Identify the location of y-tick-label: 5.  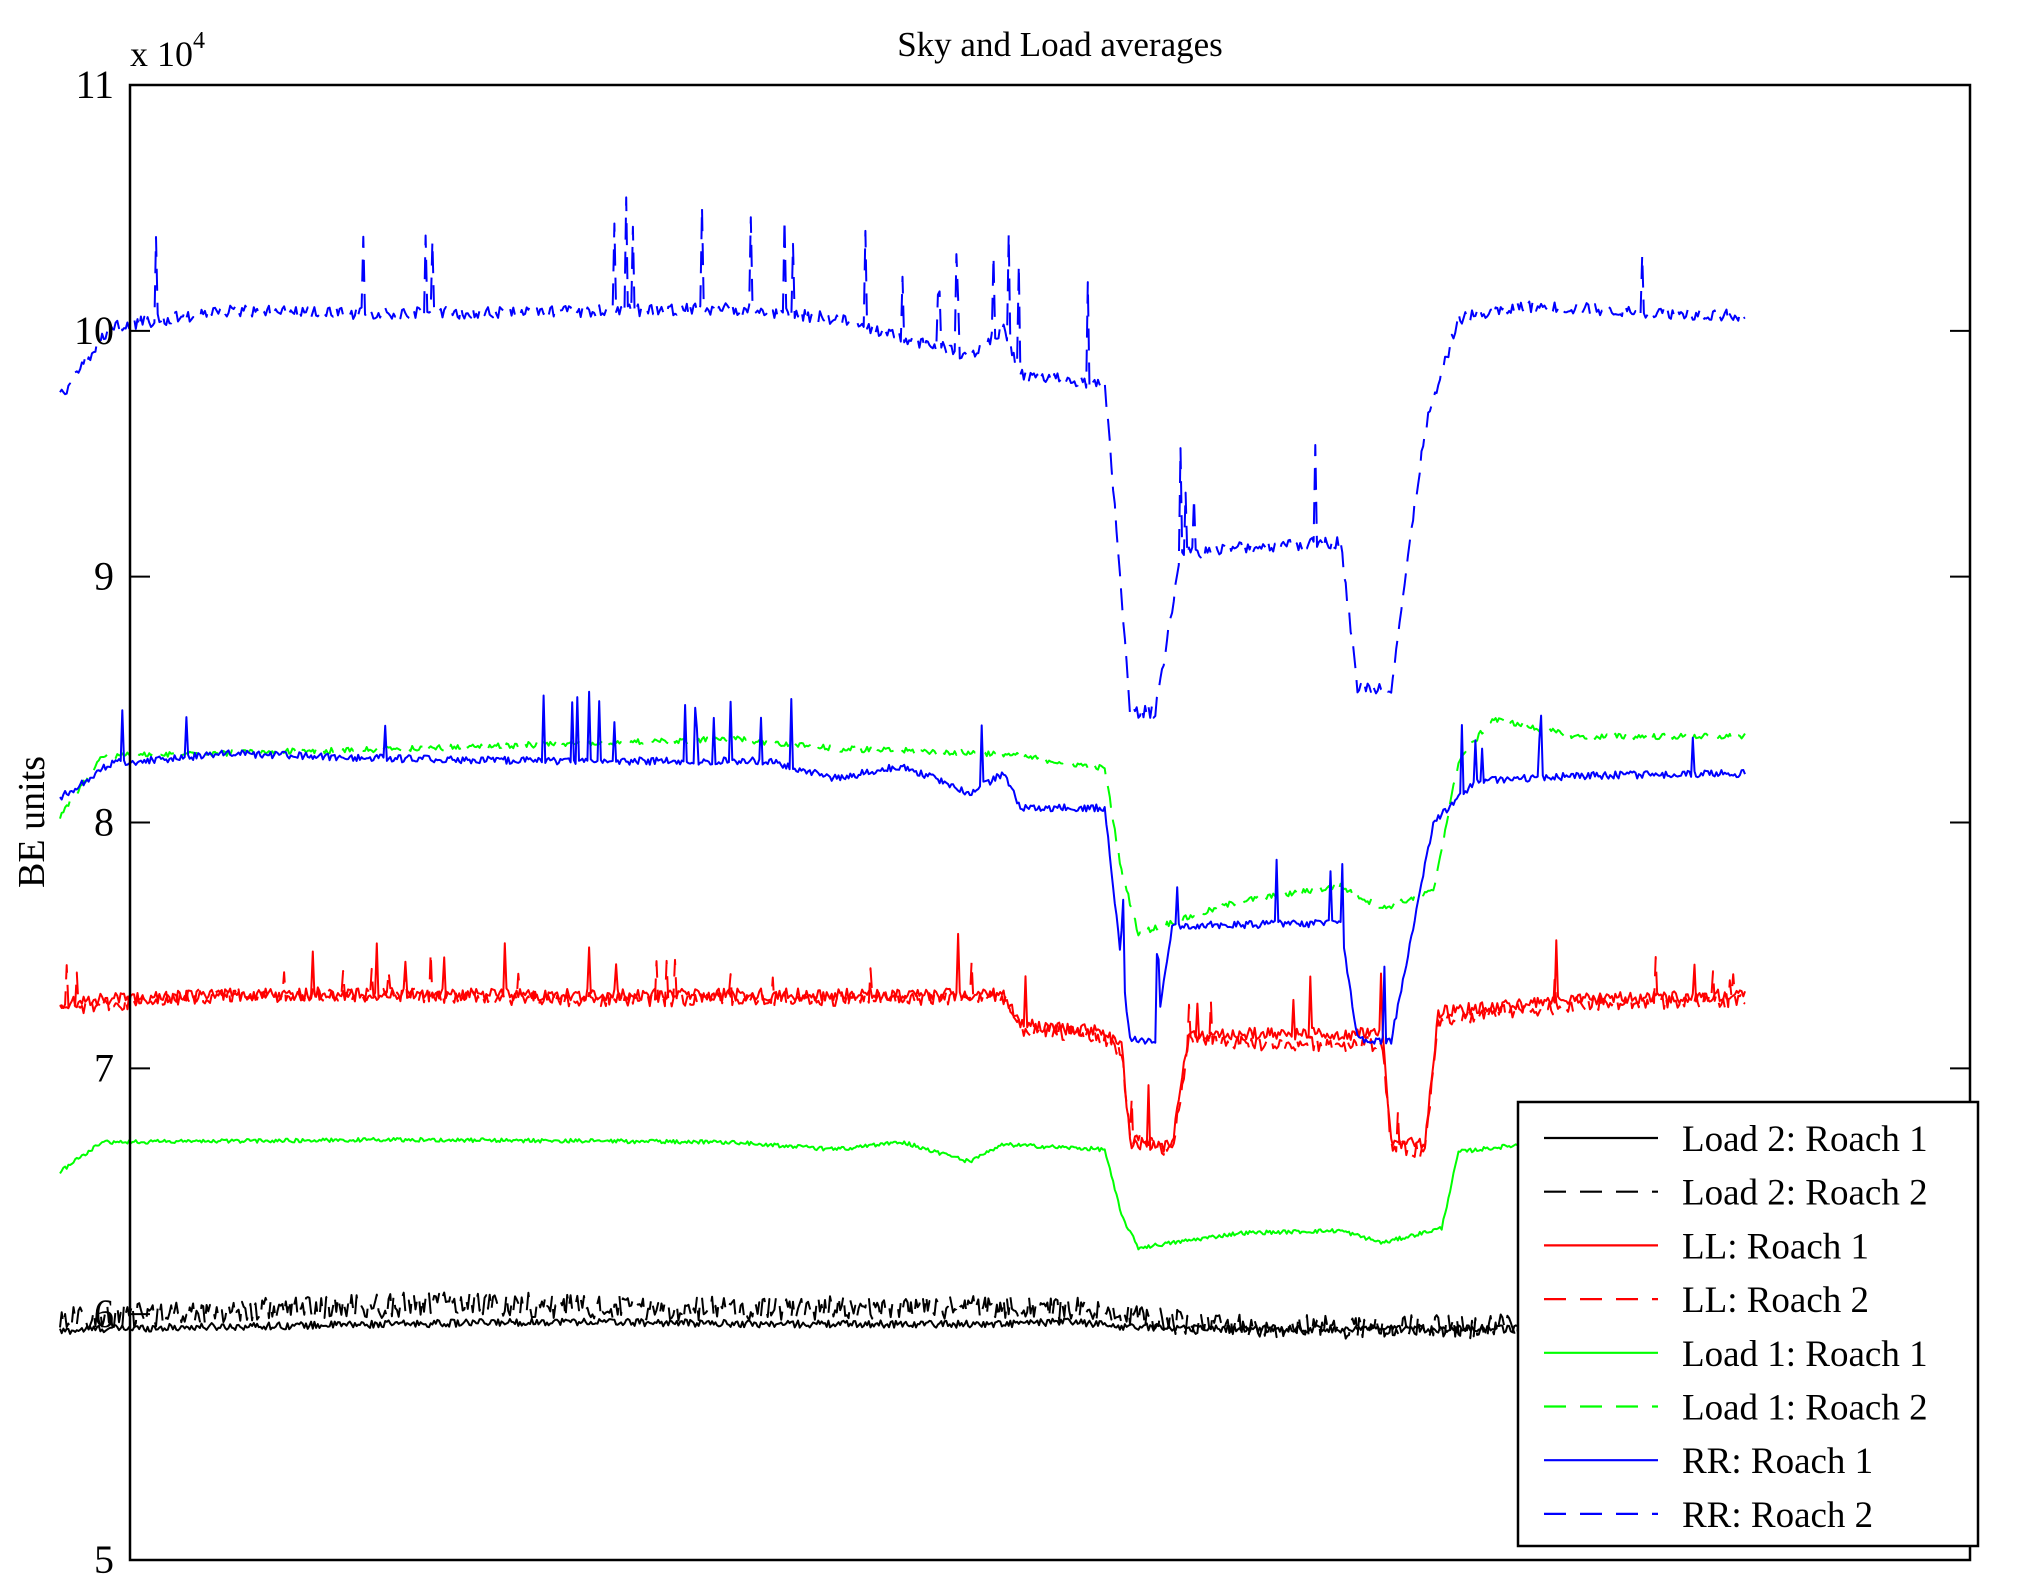
(104, 1559).